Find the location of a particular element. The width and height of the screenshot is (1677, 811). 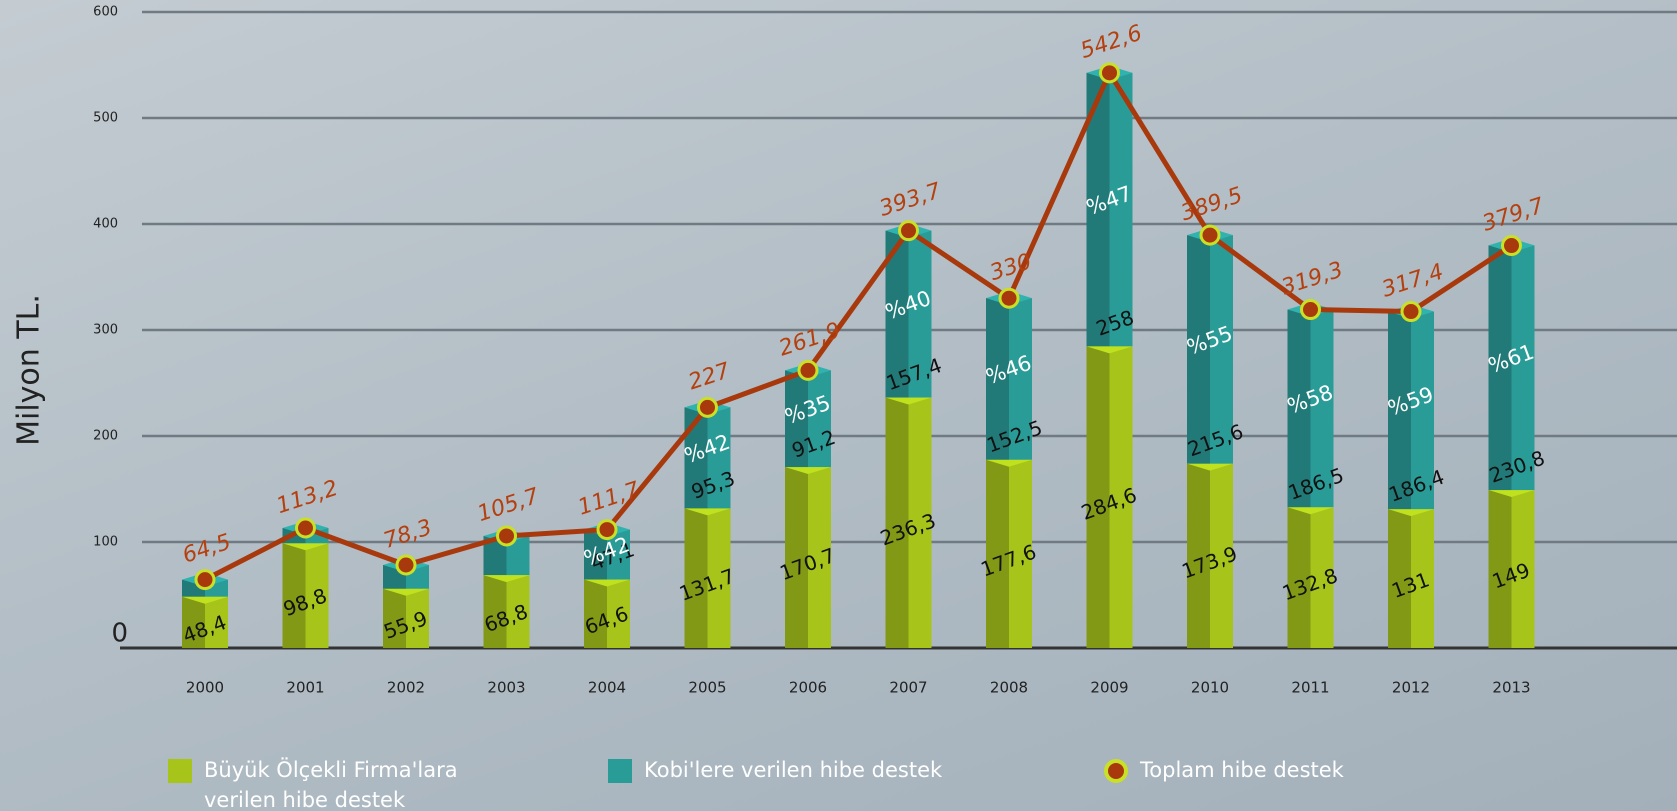

x-tick-label: 2000 is located at coordinates (205, 688).